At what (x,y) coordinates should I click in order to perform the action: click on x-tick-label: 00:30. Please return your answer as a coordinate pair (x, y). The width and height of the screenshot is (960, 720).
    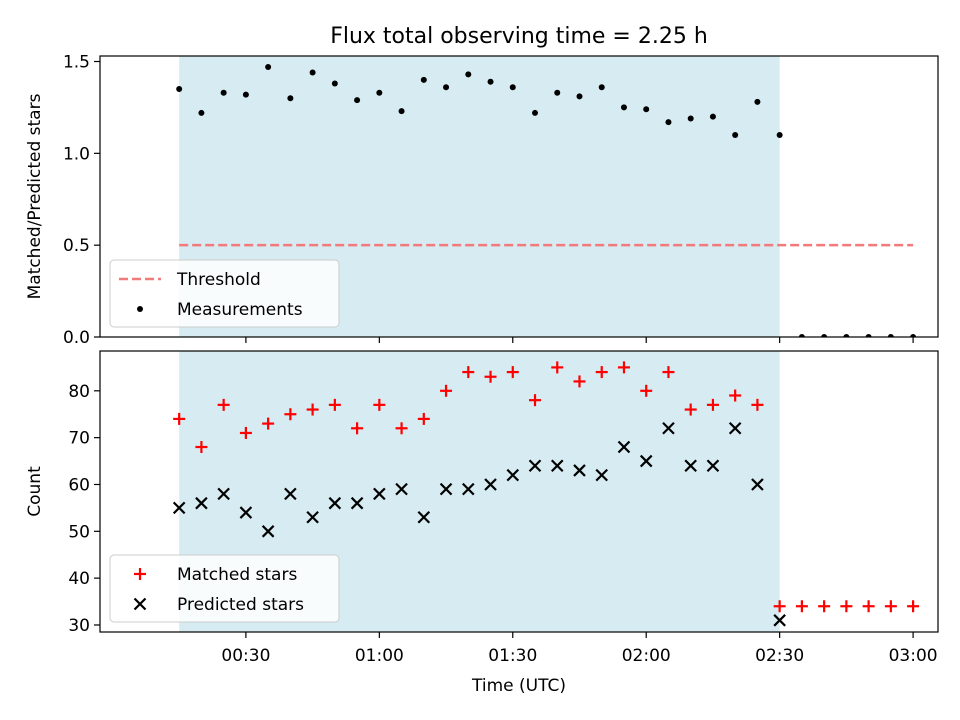
    Looking at the image, I should click on (245, 656).